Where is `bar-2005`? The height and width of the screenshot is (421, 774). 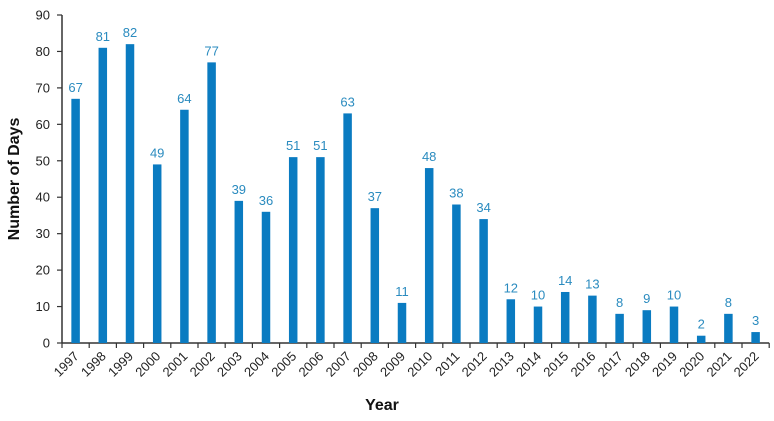
bar-2005 is located at coordinates (293, 250).